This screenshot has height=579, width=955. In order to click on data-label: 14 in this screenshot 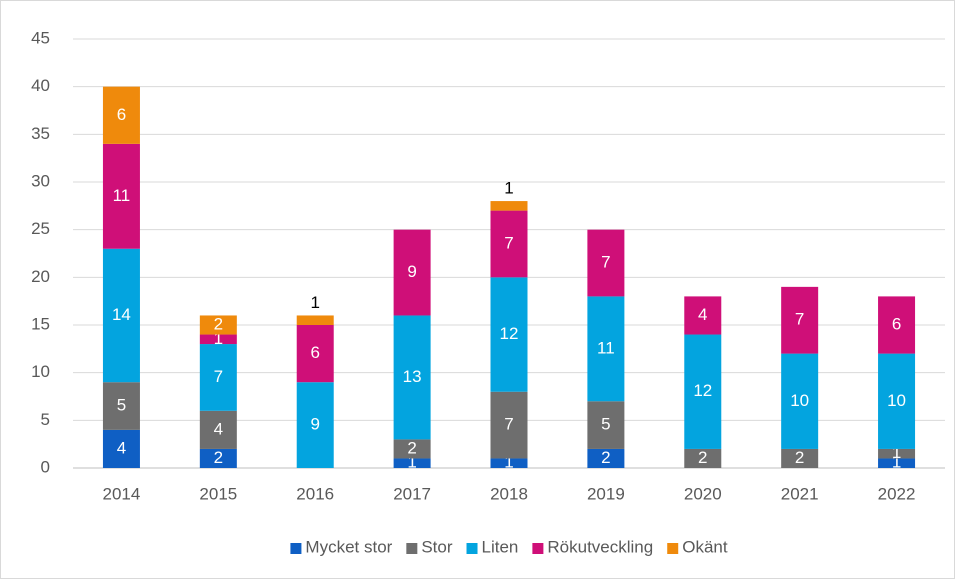, I will do `click(121, 314)`.